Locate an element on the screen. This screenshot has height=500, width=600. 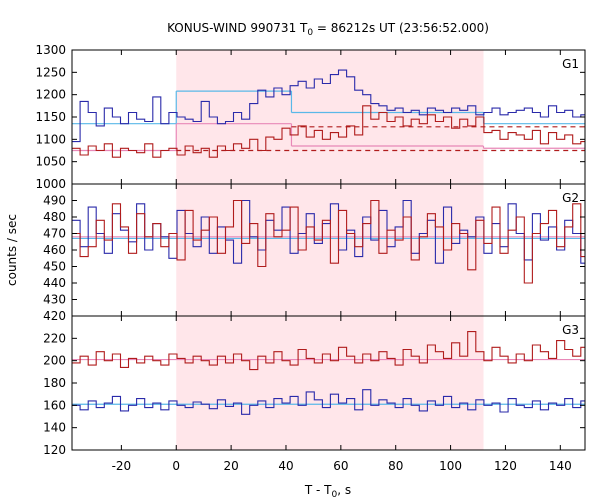
series-low-channel-g3 is located at coordinates (328, 351).